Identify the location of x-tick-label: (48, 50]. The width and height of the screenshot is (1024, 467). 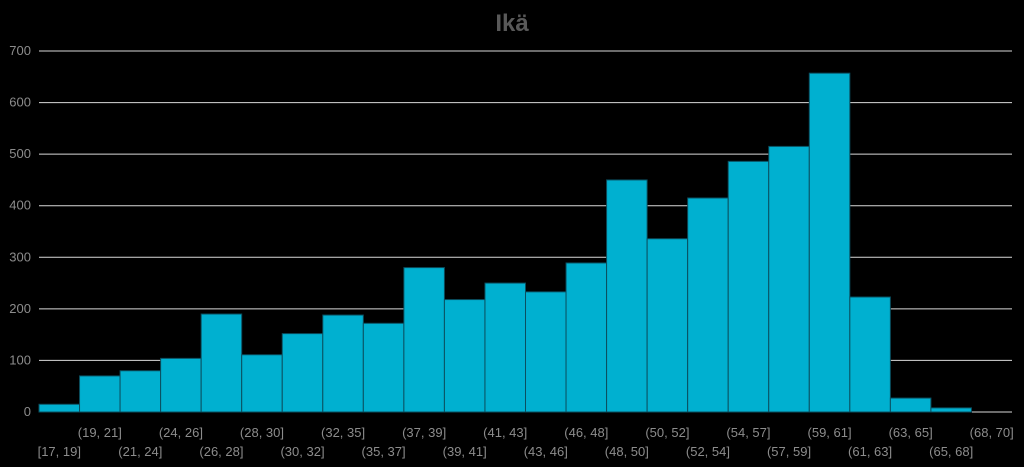
(627, 451).